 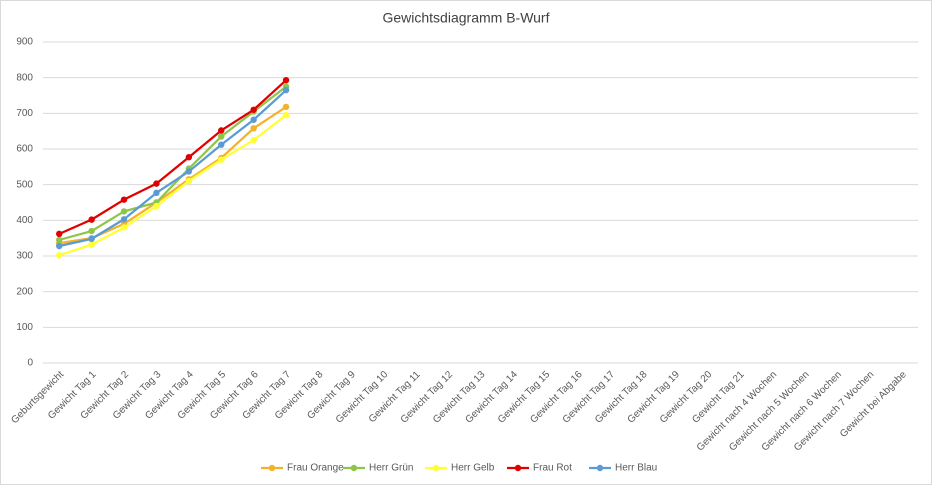 What do you see at coordinates (24, 184) in the screenshot?
I see `y-tick-label: 500` at bounding box center [24, 184].